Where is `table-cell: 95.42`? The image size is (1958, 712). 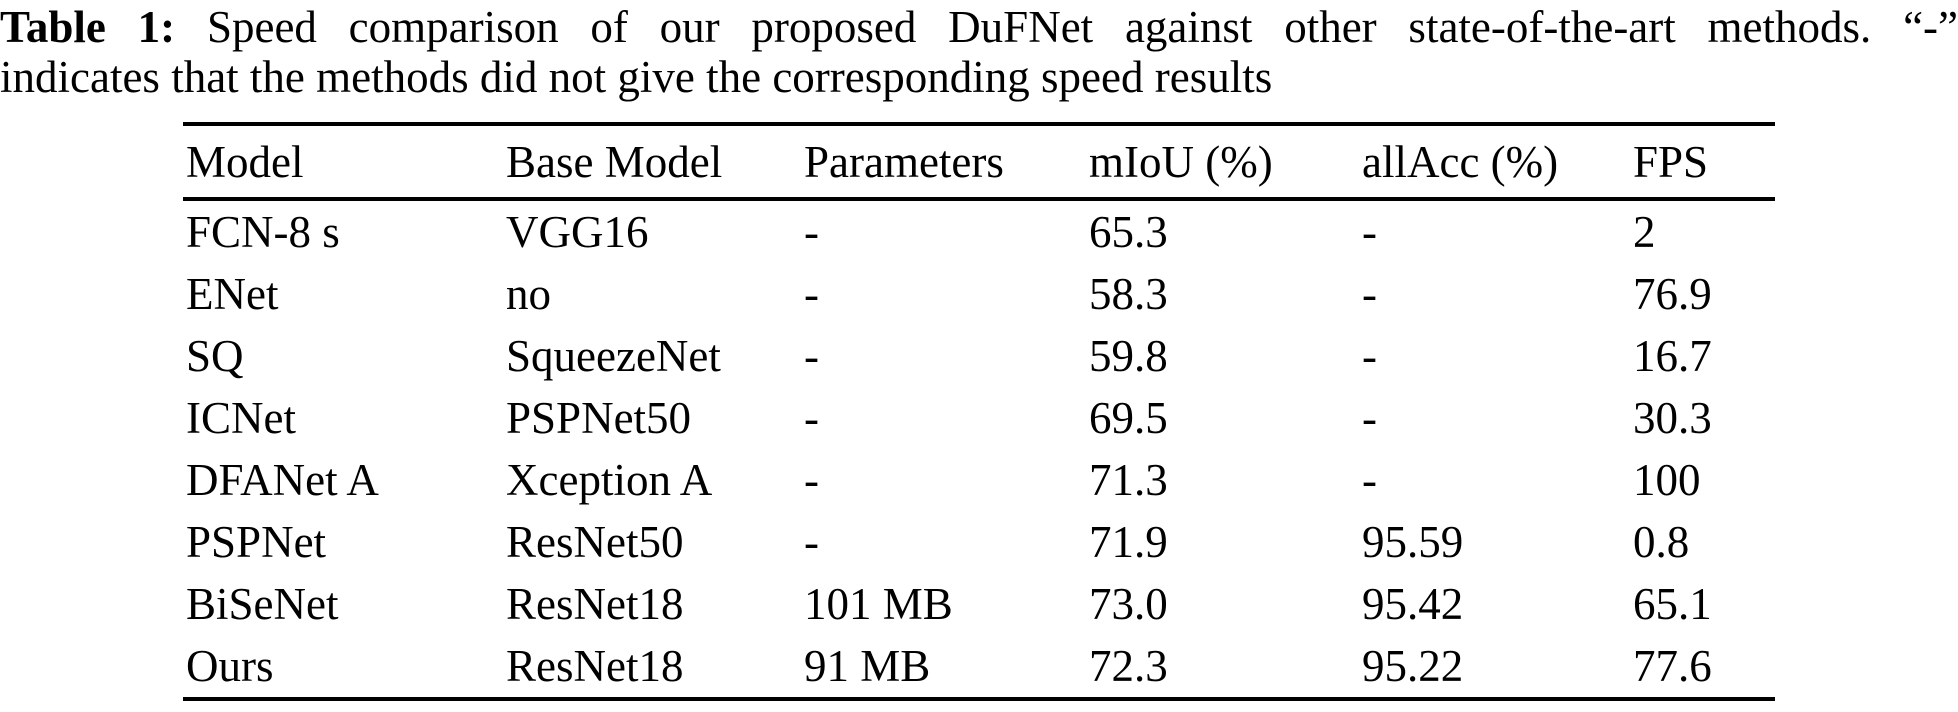
table-cell: 95.42 is located at coordinates (1413, 604).